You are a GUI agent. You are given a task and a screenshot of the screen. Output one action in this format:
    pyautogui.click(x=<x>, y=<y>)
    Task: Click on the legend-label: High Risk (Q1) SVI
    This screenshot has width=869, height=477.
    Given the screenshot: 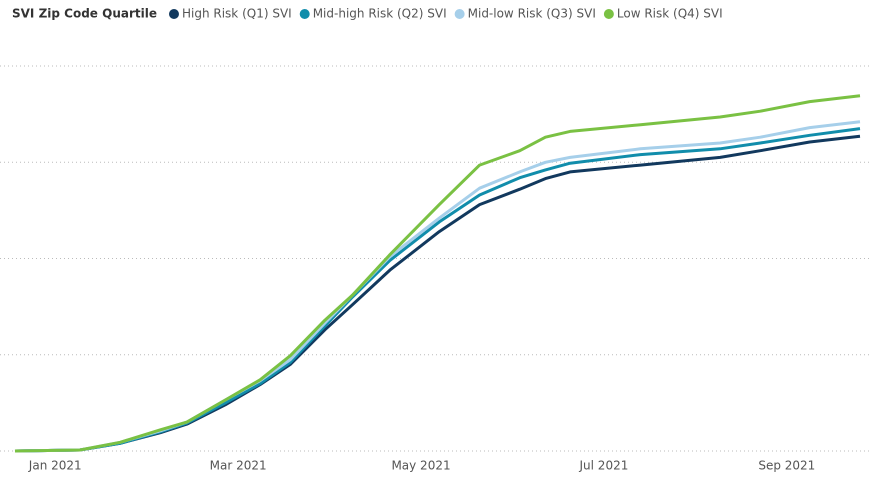 What is the action you would take?
    pyautogui.click(x=237, y=14)
    